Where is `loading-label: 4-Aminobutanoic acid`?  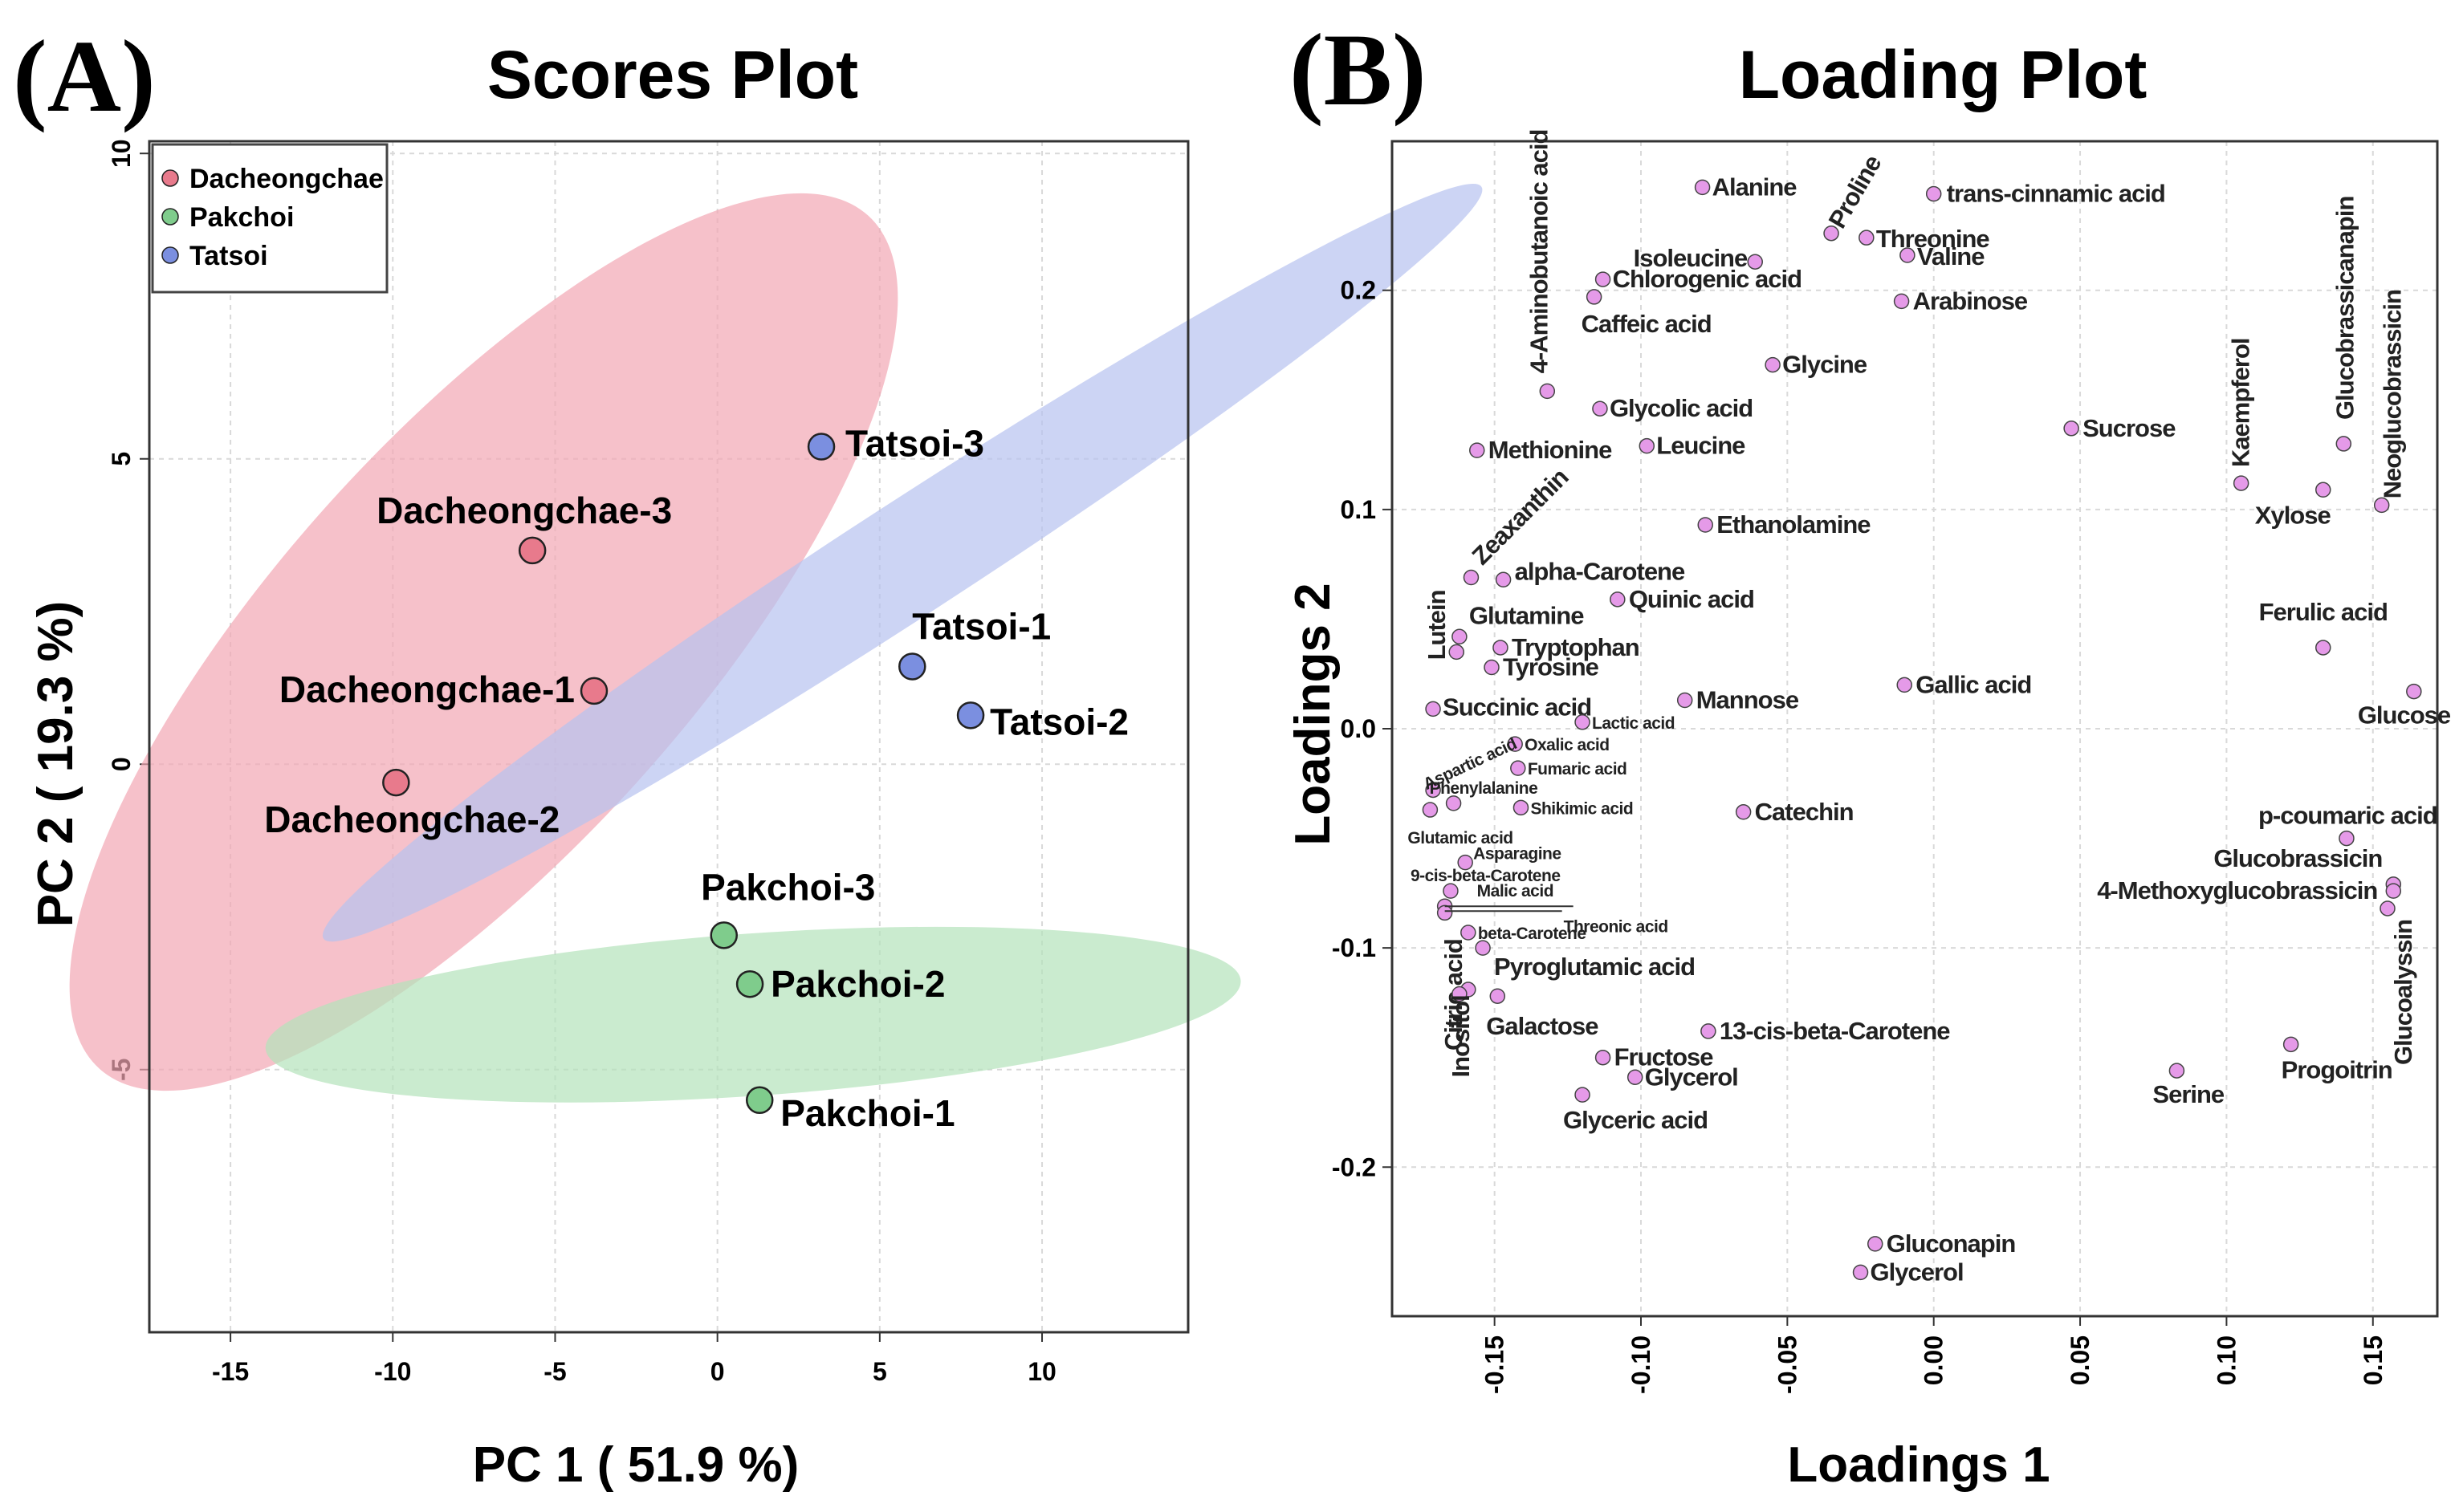 loading-label: 4-Aminobutanoic acid is located at coordinates (1539, 252).